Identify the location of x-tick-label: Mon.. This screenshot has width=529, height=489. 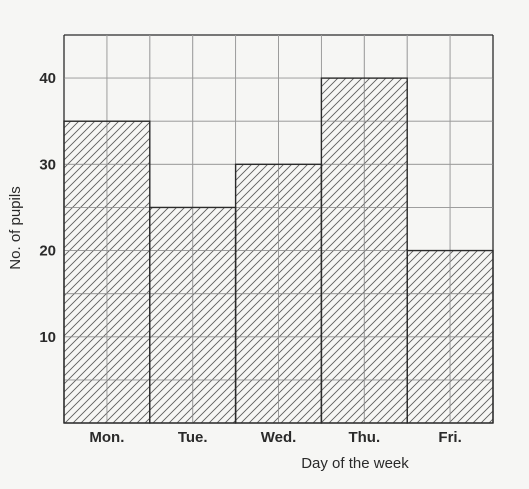
(106, 437).